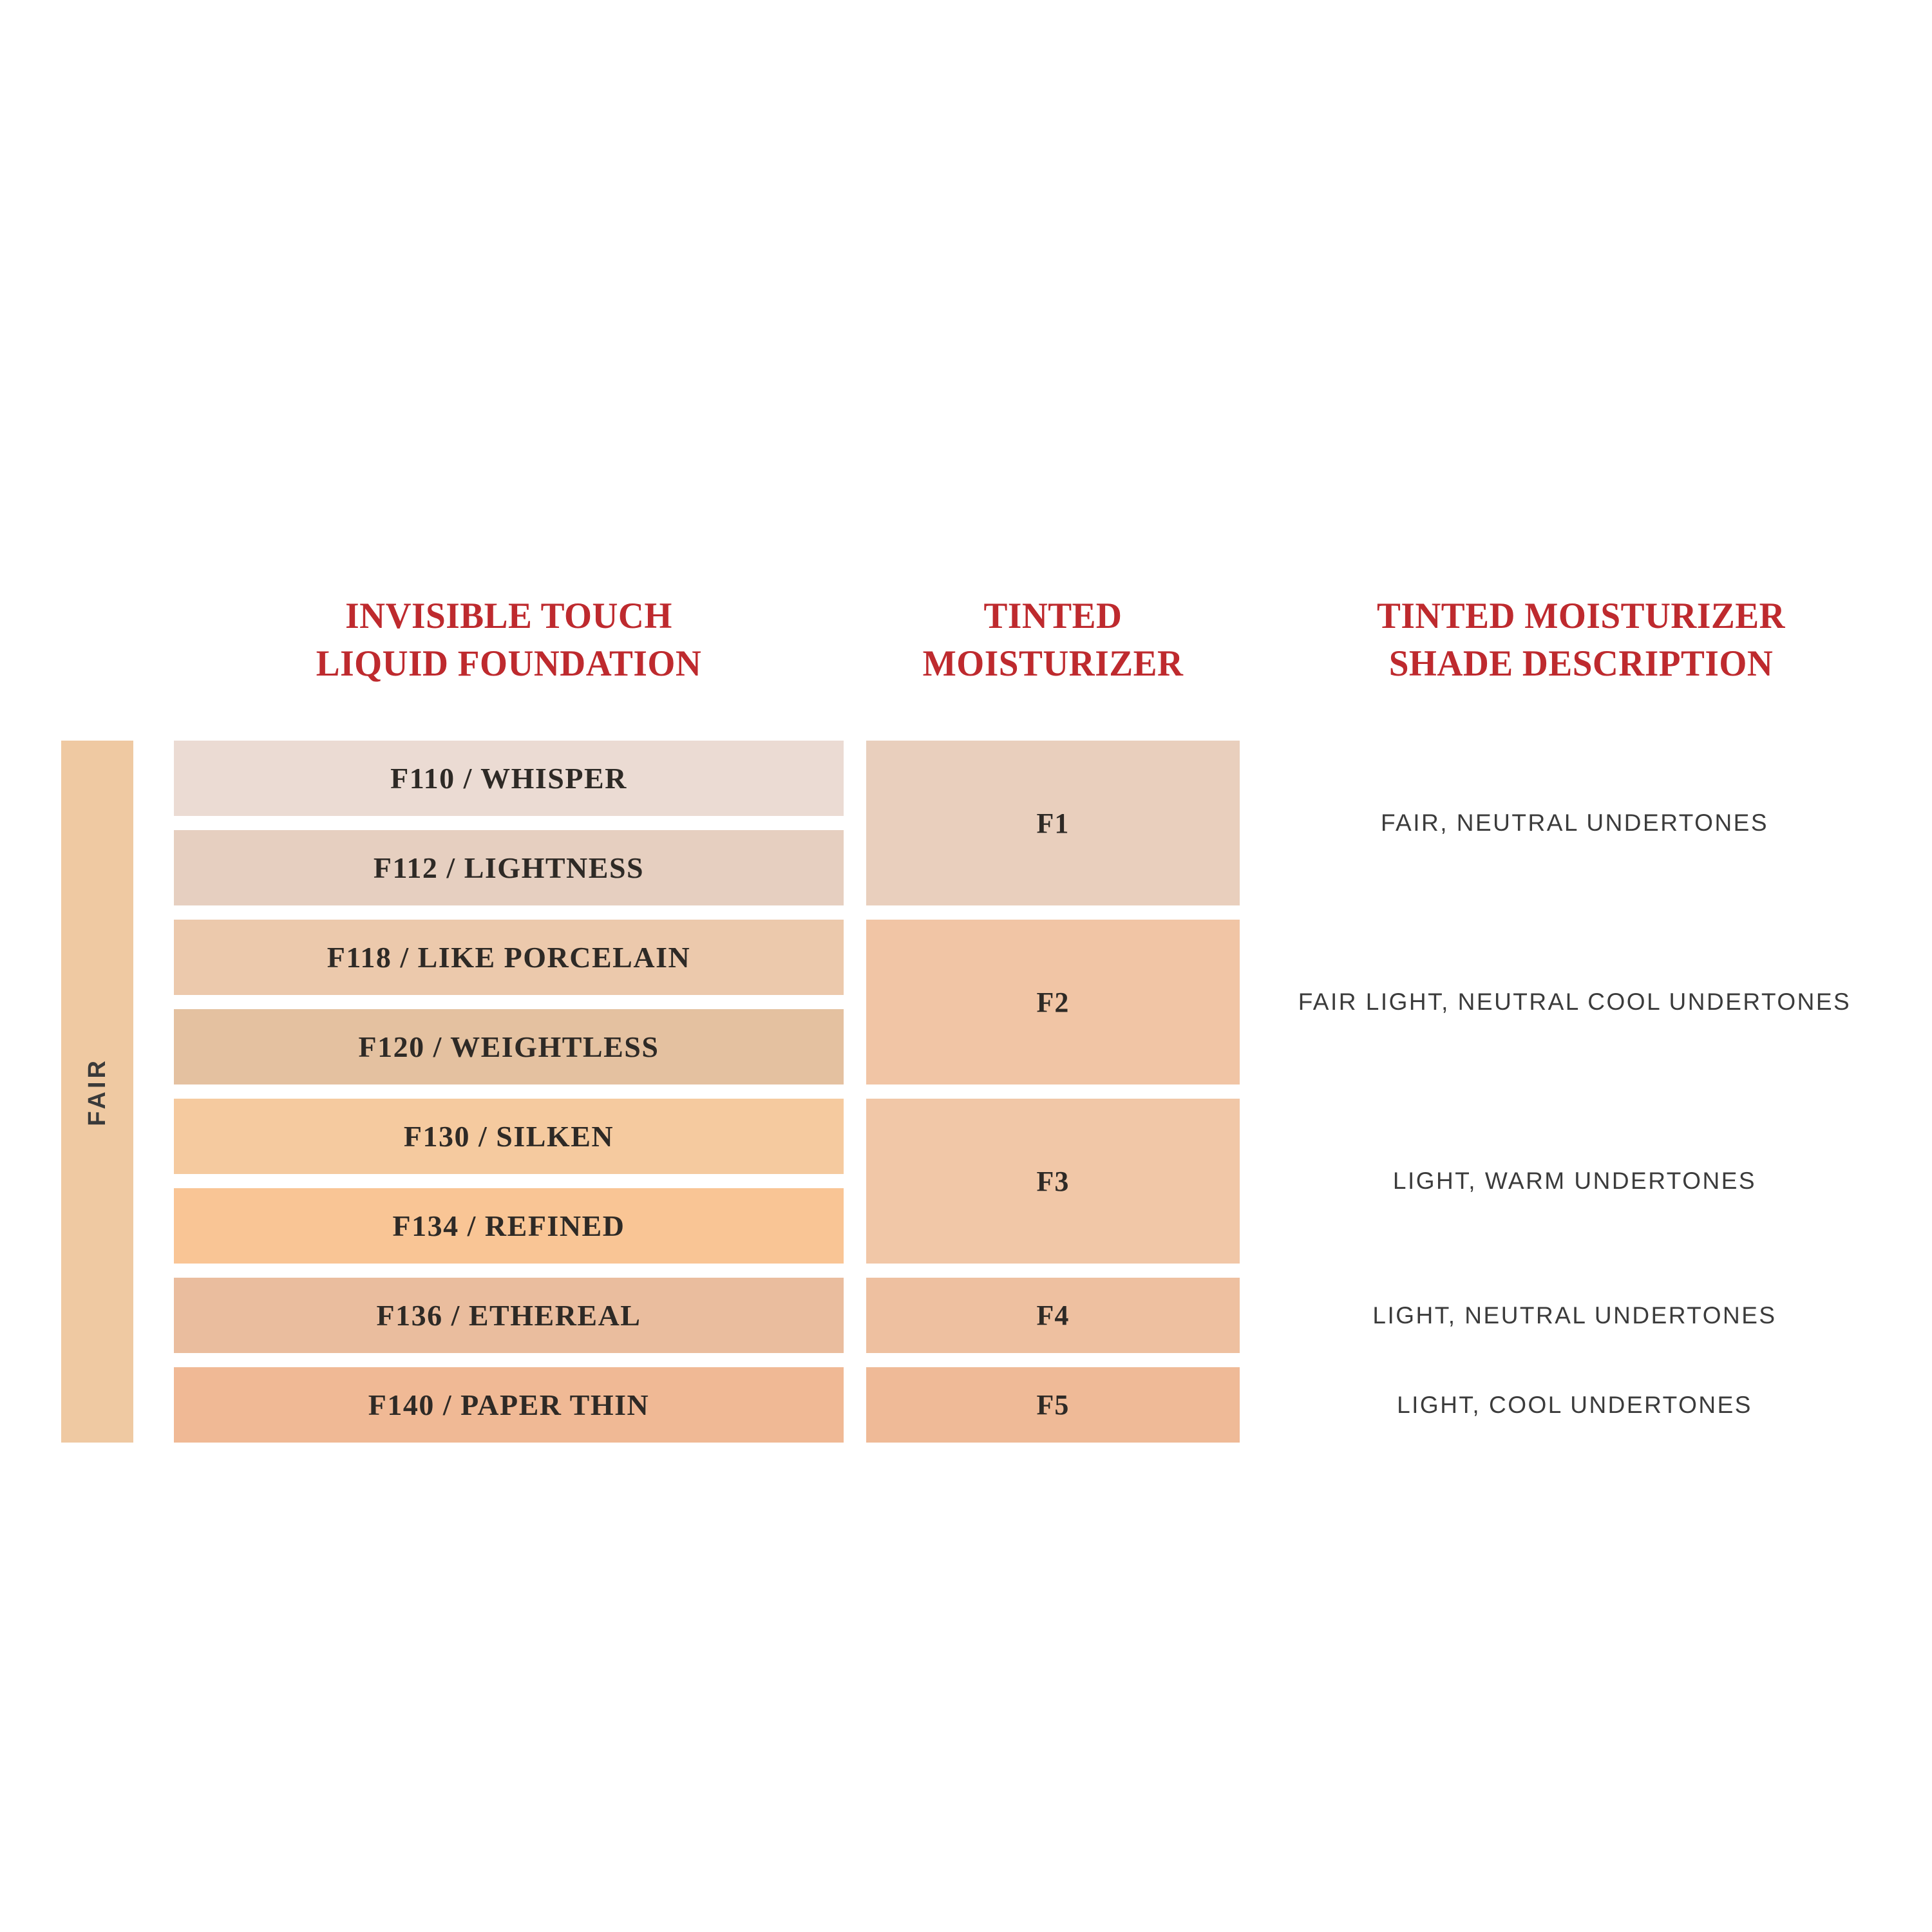 The width and height of the screenshot is (1932, 1932). I want to click on shade-description-text: LIGHT, COOL UNDERTONES, so click(1574, 1405).